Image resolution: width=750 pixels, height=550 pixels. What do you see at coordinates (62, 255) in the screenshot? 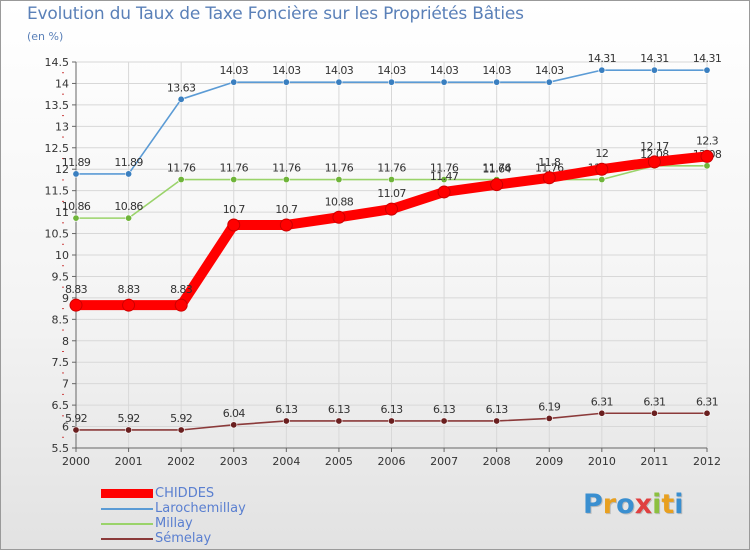
I see `y-tick-label: 10` at bounding box center [62, 255].